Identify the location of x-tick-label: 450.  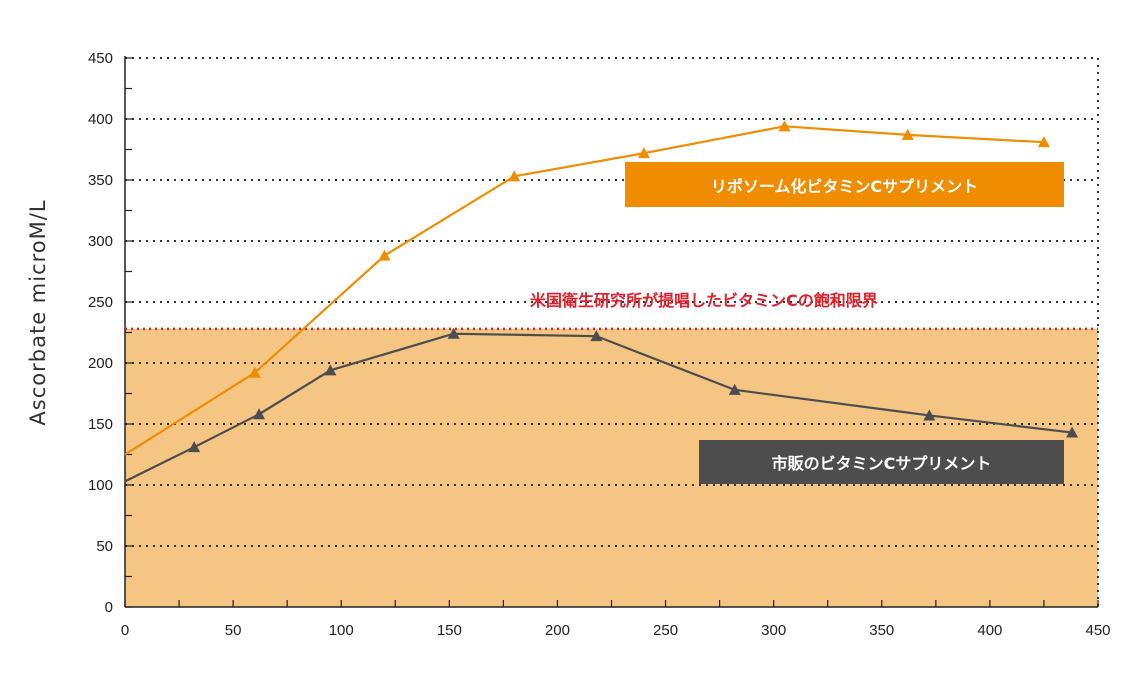
(1097, 630).